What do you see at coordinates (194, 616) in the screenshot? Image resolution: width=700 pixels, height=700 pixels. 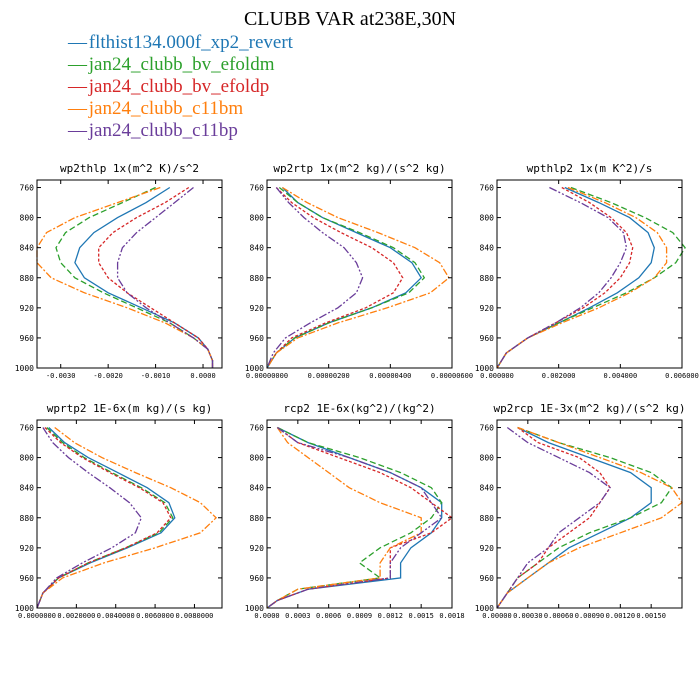 I see `x-tick-label: 0.0080000` at bounding box center [194, 616].